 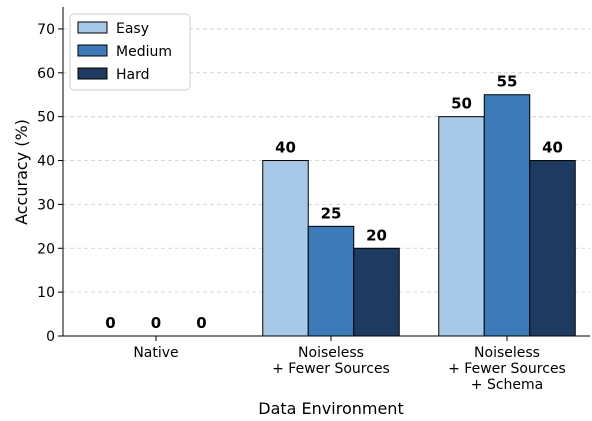 What do you see at coordinates (461, 104) in the screenshot?
I see `data-label: 50` at bounding box center [461, 104].